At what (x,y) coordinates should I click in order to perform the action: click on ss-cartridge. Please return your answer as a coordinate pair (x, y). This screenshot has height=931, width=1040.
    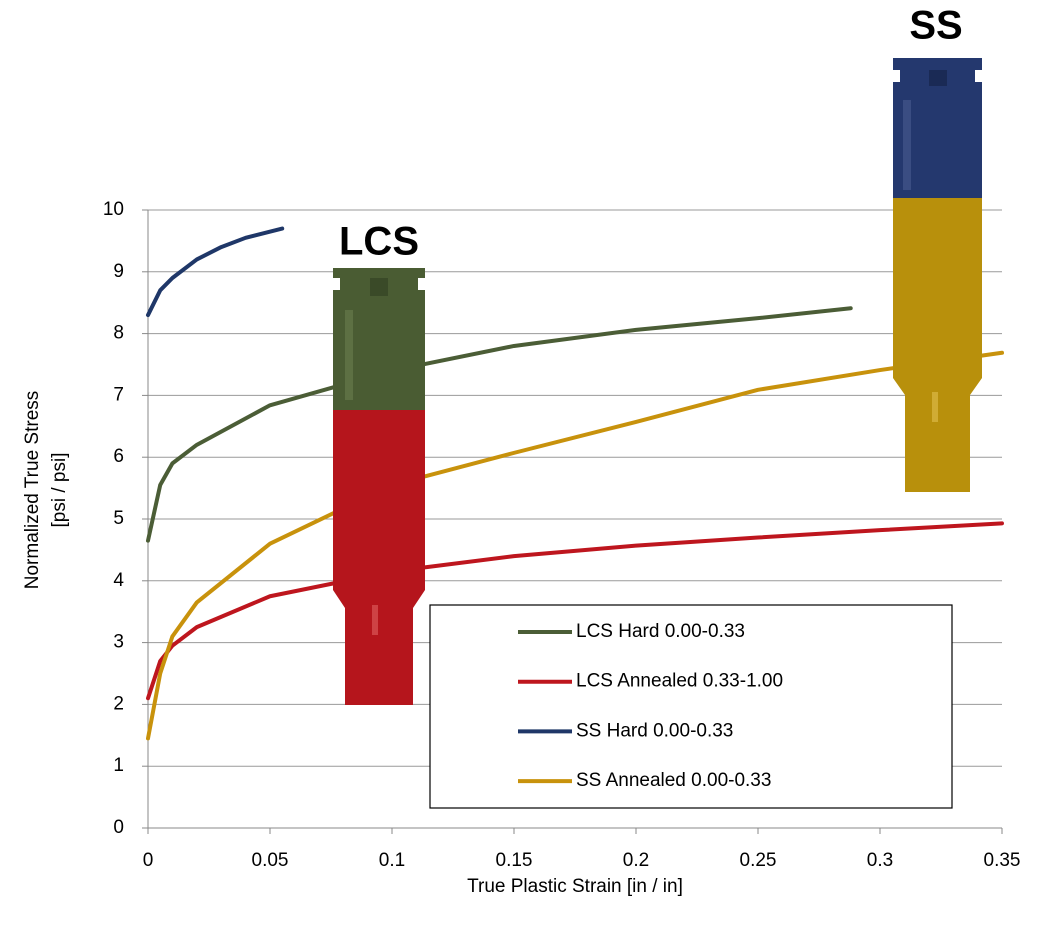
    Looking at the image, I should click on (937, 275).